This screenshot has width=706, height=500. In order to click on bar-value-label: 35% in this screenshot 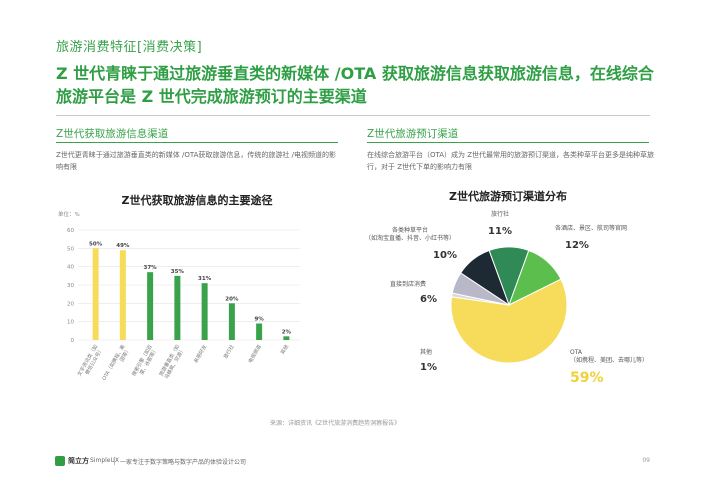, I will do `click(178, 272)`.